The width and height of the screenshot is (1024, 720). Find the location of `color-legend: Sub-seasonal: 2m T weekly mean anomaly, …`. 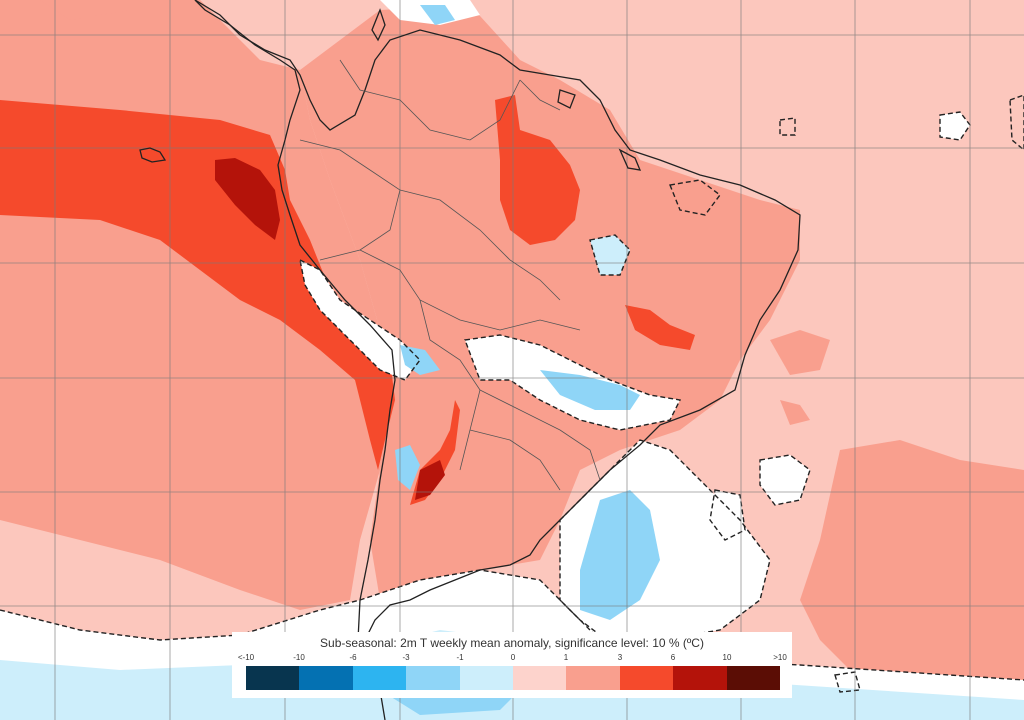

color-legend: Sub-seasonal: 2m T weekly mean anomaly, … is located at coordinates (512, 665).